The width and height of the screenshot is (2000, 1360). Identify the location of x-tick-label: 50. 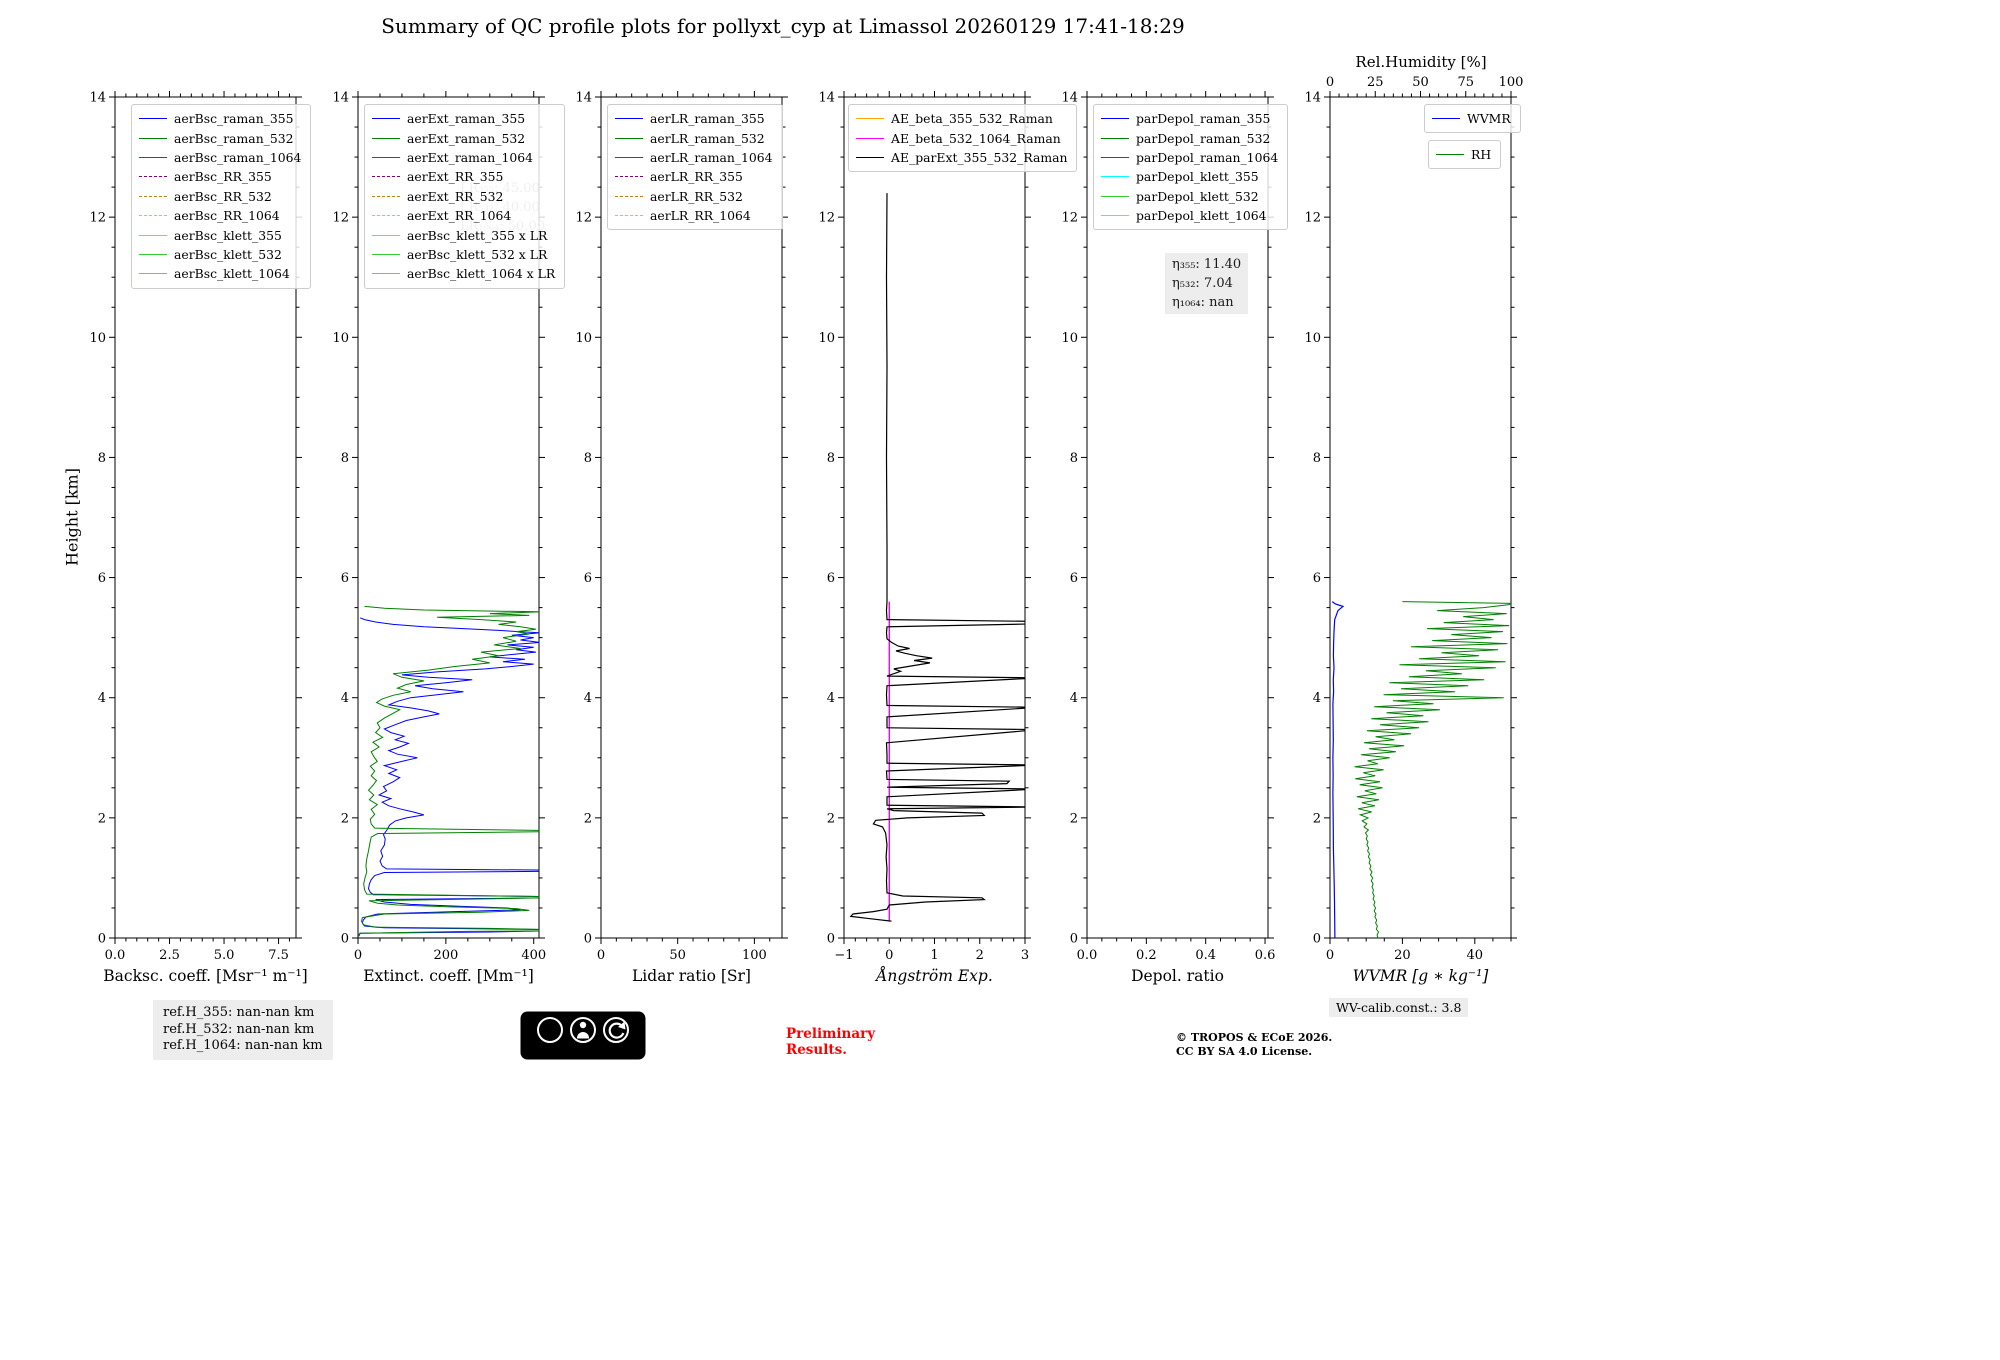
(677, 955).